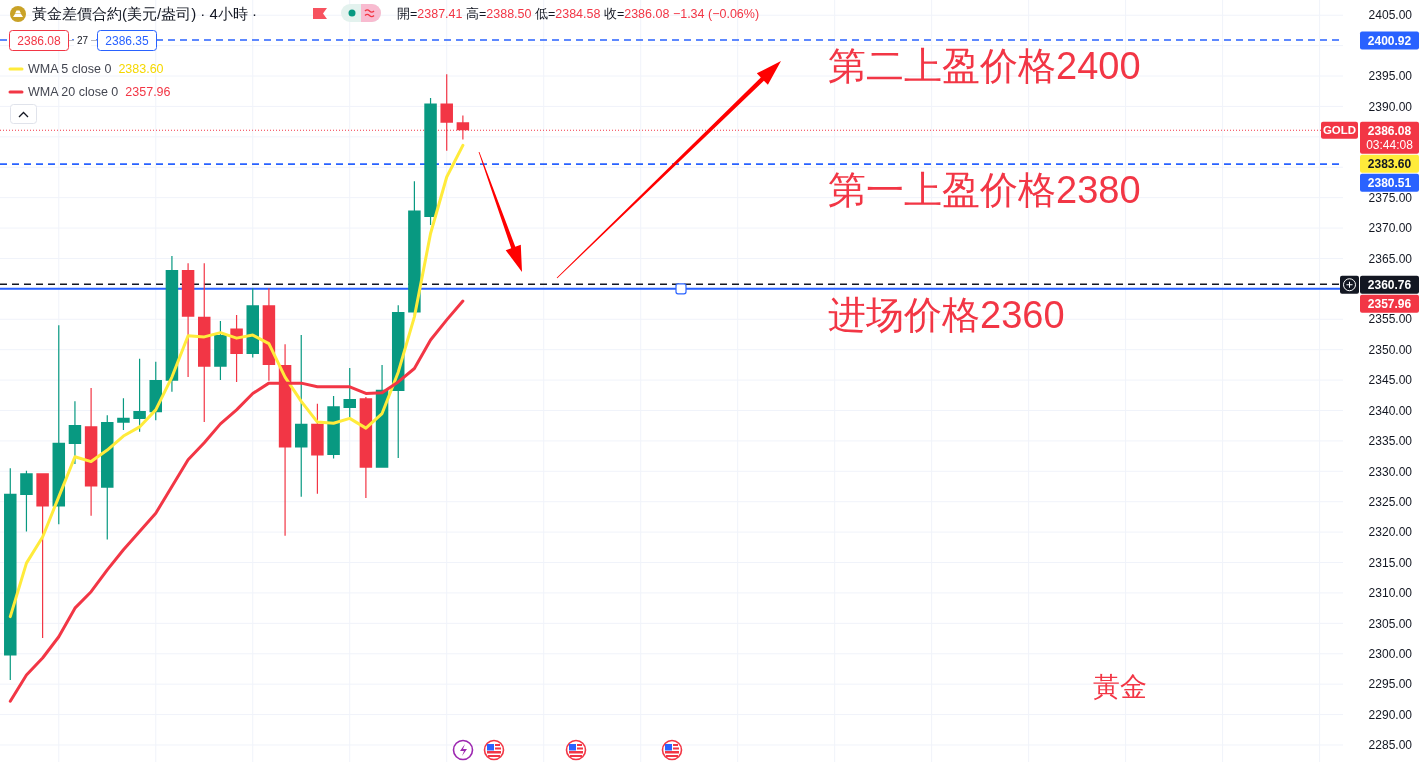 This screenshot has width=1427, height=762. Describe the element at coordinates (1390, 106) in the screenshot. I see `y-tick-label: 2390.00` at that location.